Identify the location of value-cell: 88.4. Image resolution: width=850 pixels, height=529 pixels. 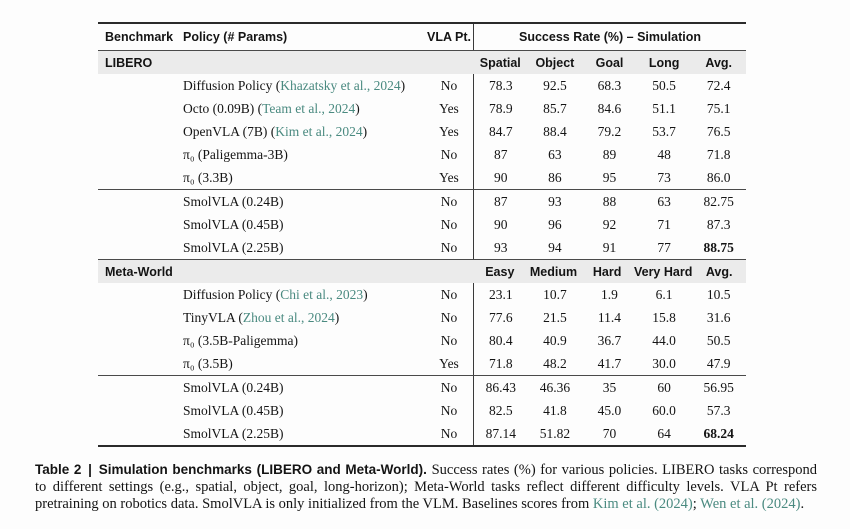
(555, 131).